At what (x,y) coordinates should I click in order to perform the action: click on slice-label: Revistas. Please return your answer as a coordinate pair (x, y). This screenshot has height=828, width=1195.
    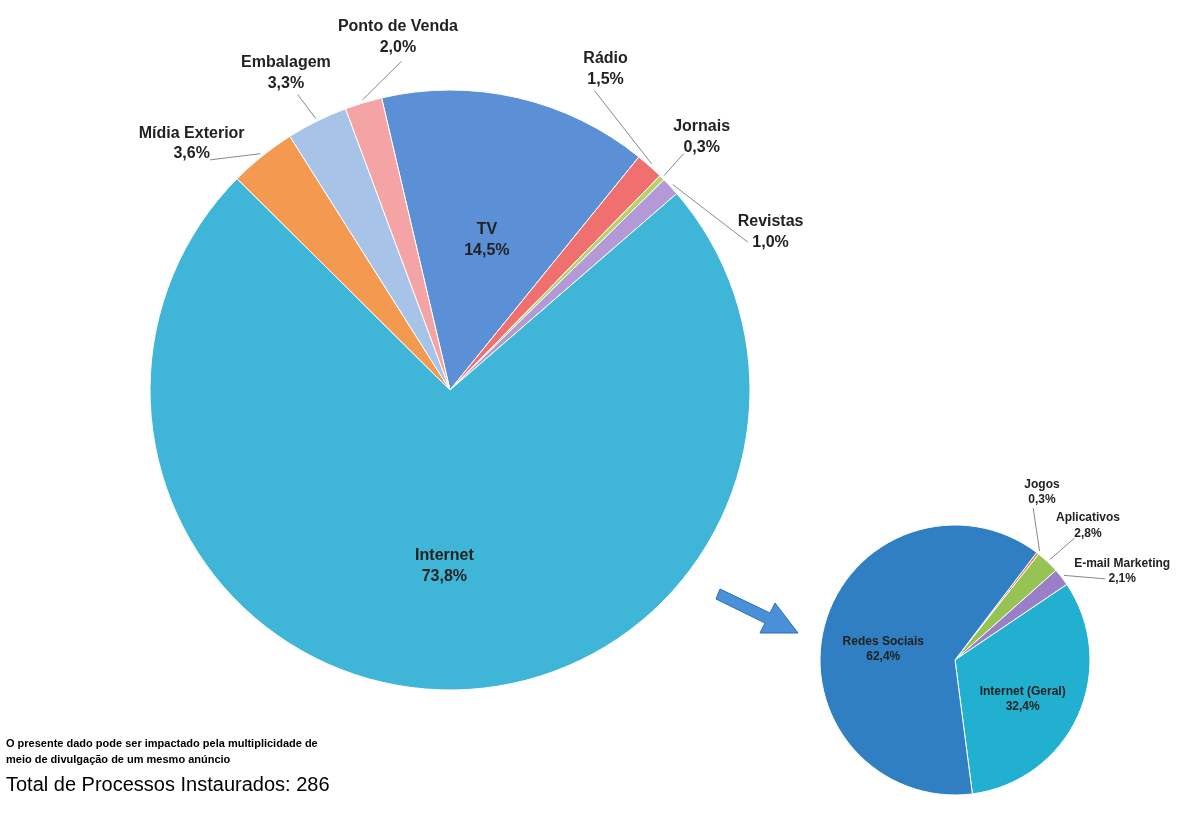
    Looking at the image, I should click on (770, 221).